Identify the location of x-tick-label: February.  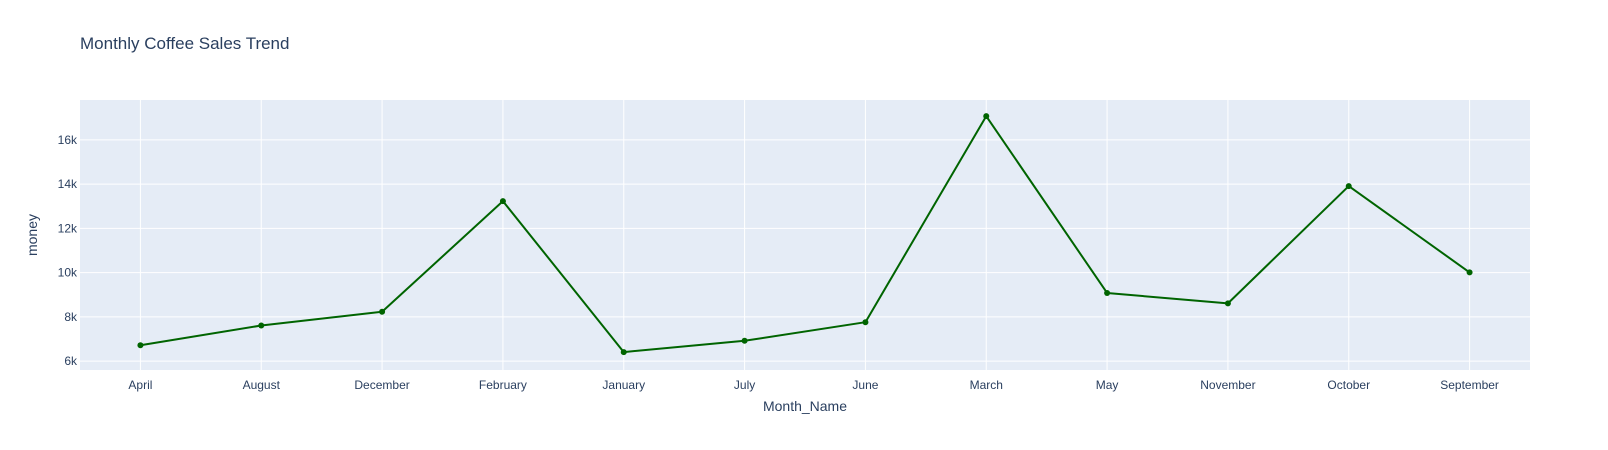
(503, 385).